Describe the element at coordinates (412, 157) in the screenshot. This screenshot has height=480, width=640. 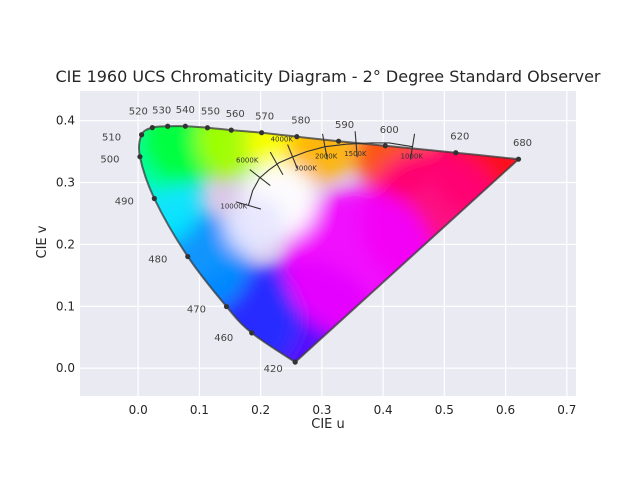
I see `cct-label: 1000K` at that location.